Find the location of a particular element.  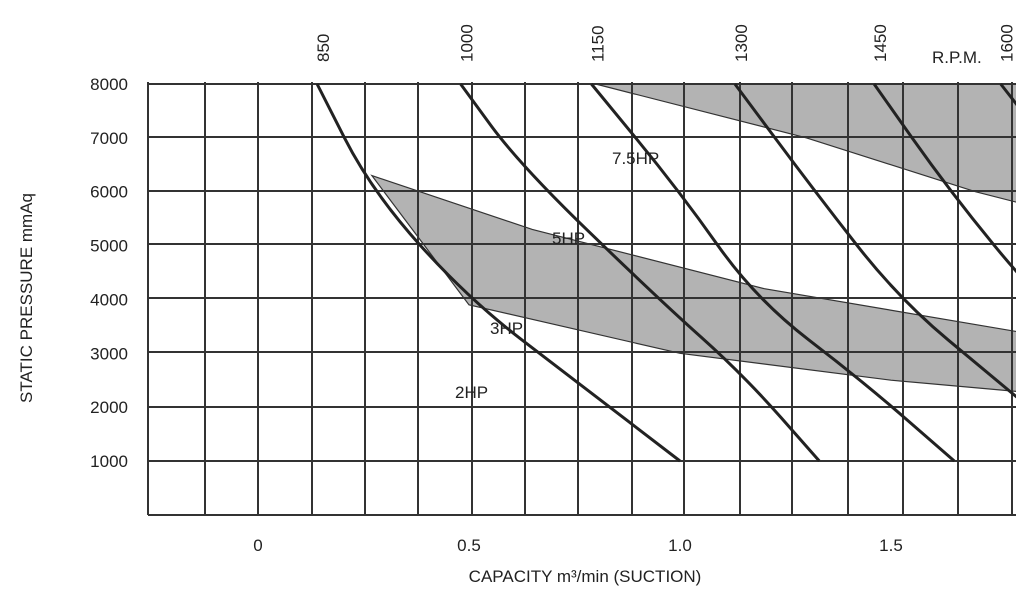

y-tick-label: 2000 is located at coordinates (109, 407).